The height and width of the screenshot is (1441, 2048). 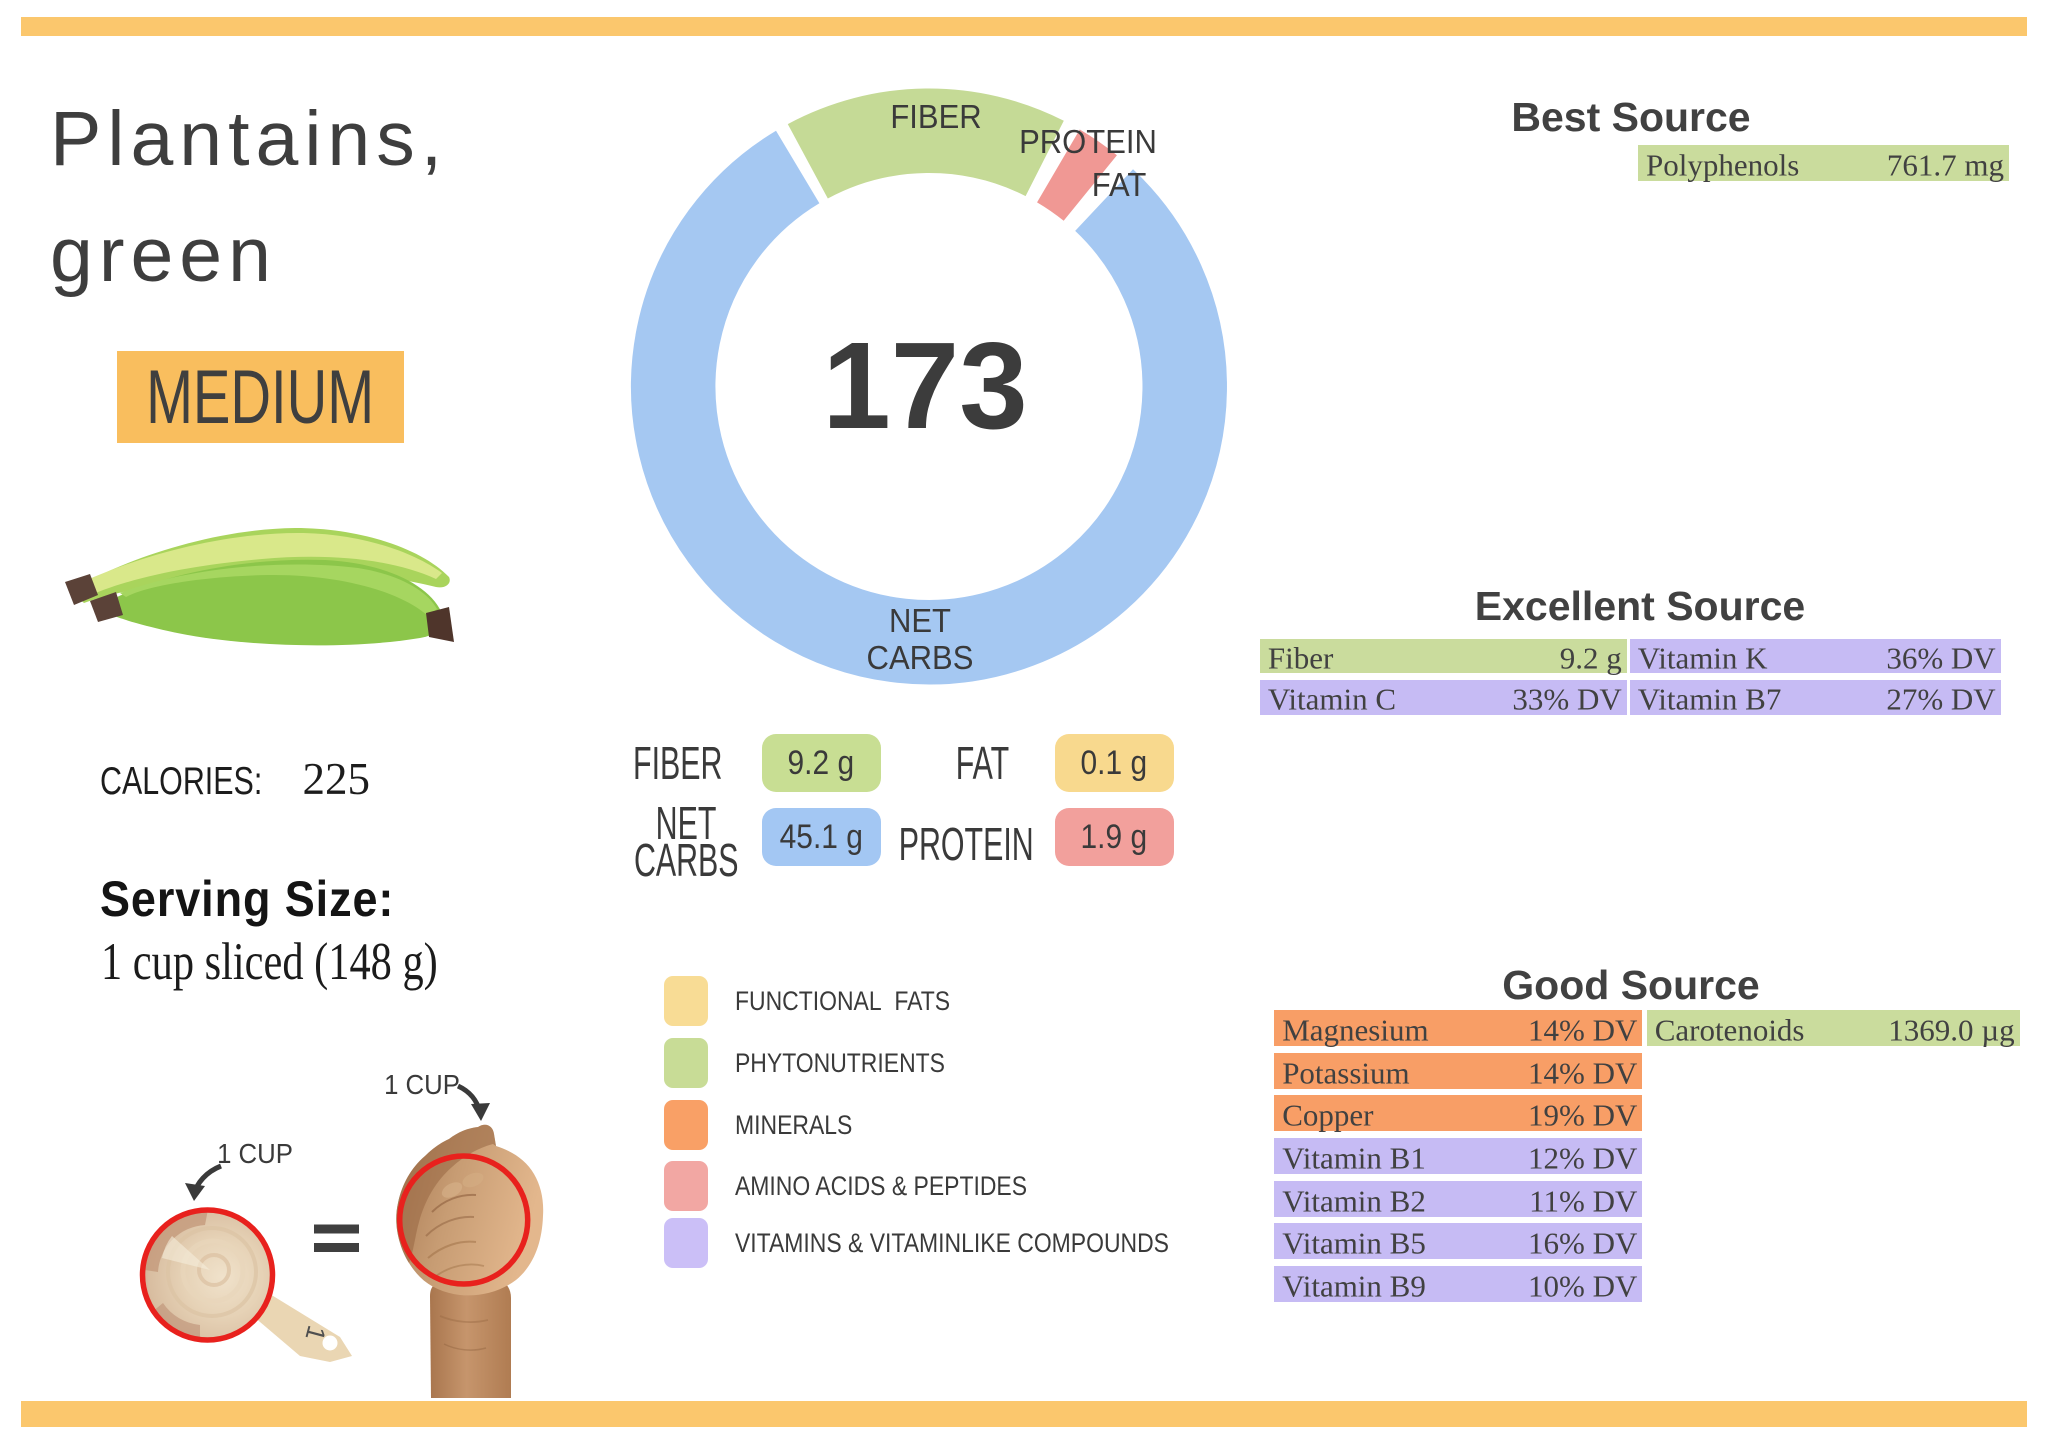 I want to click on svg-text: PROTEIN, so click(x=1088, y=141).